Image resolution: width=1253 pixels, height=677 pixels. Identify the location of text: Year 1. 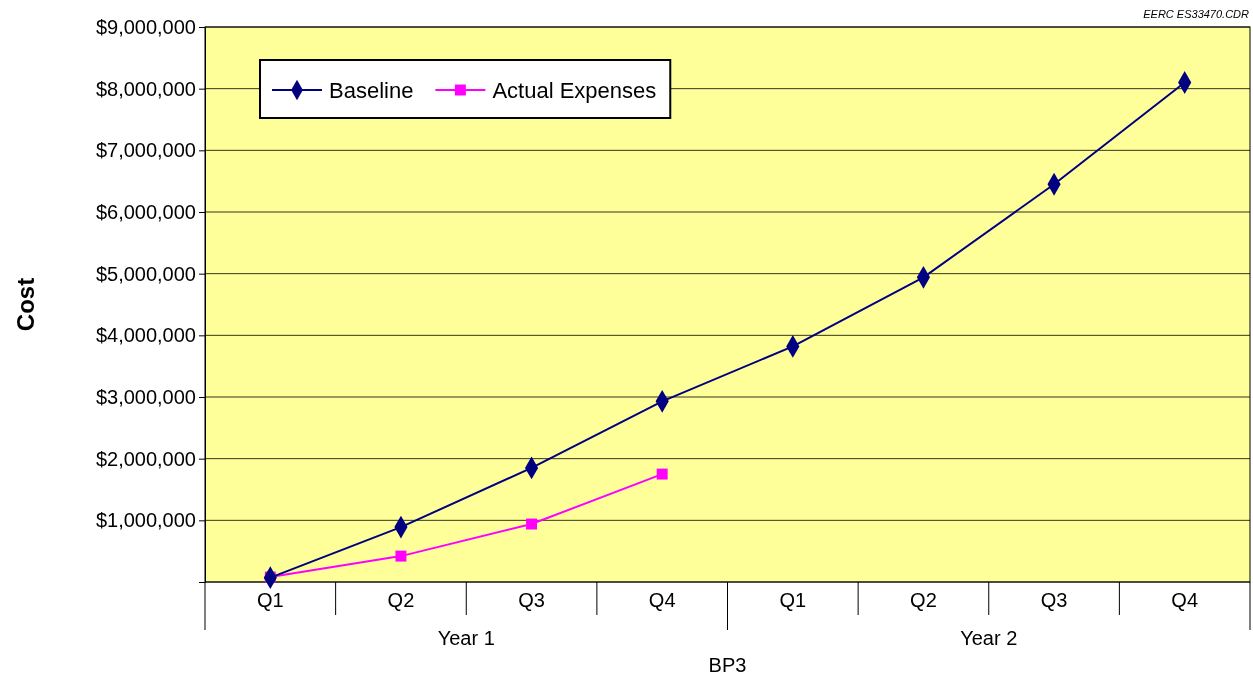
(466, 638).